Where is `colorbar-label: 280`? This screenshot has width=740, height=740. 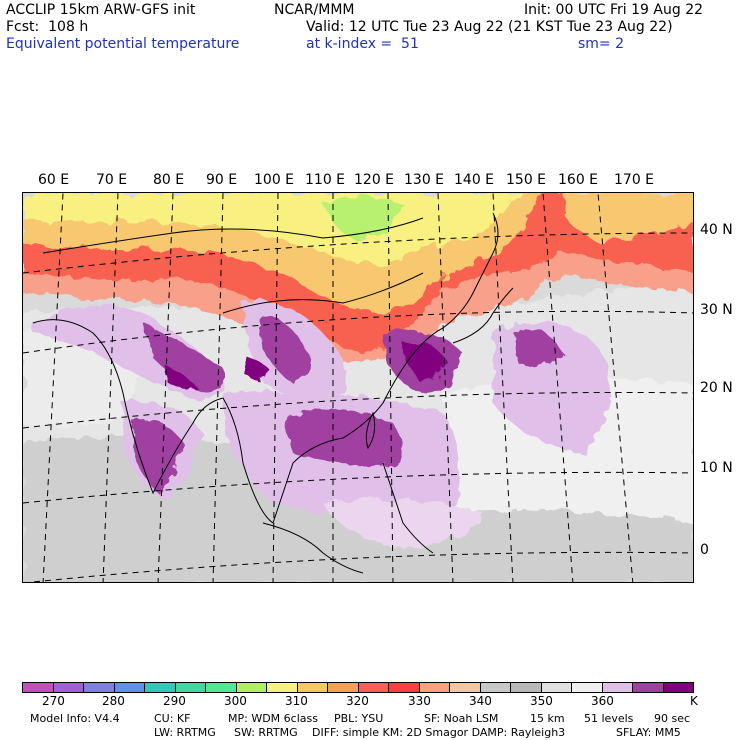
colorbar-label: 280 is located at coordinates (113, 701).